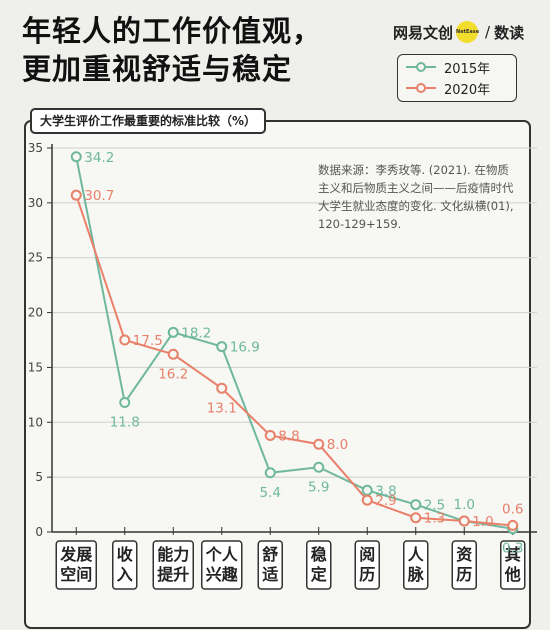 This screenshot has height=630, width=550. What do you see at coordinates (99, 196) in the screenshot?
I see `data-label: 30.7` at bounding box center [99, 196].